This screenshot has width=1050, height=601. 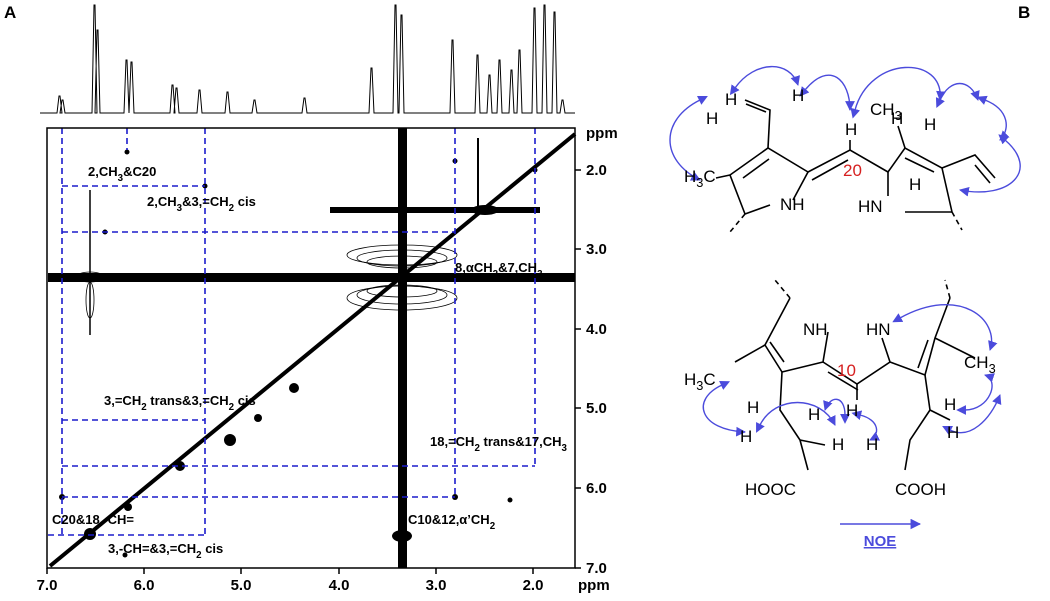 I want to click on atom-label-part: HOOC, so click(x=770, y=489).